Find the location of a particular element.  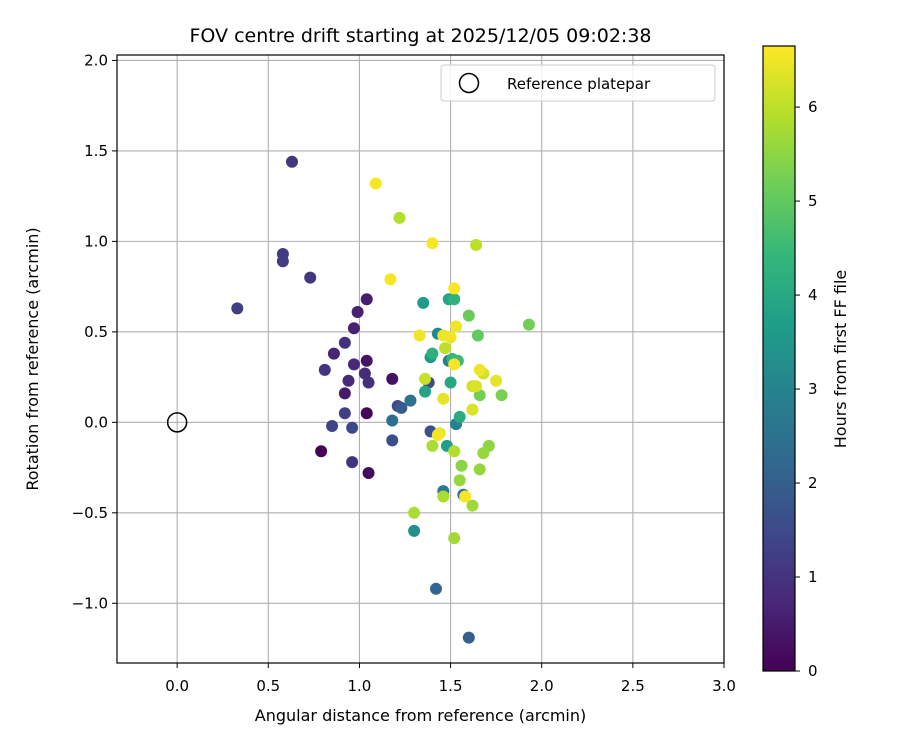

colorbar-tick-label: 6 is located at coordinates (813, 107).